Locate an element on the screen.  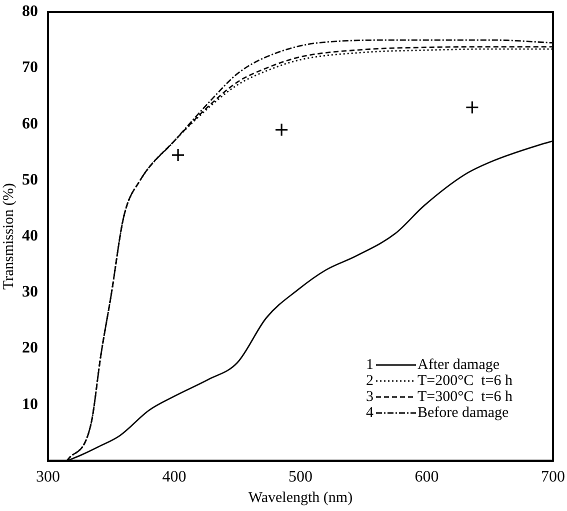
x-tick-label: 700 is located at coordinates (553, 477).